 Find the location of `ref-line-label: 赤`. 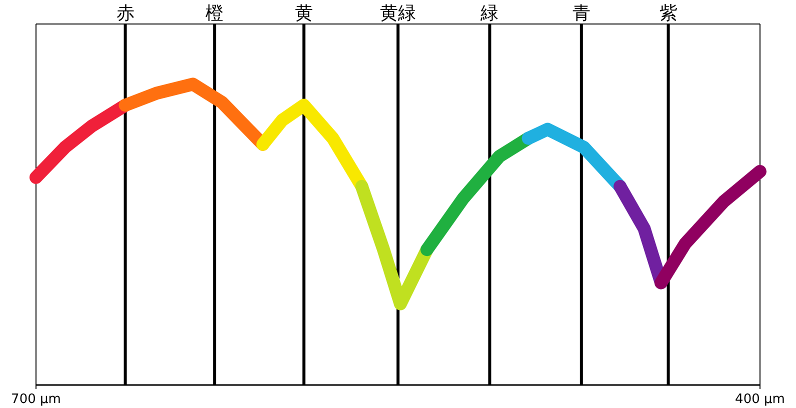

ref-line-label: 赤 is located at coordinates (125, 13).